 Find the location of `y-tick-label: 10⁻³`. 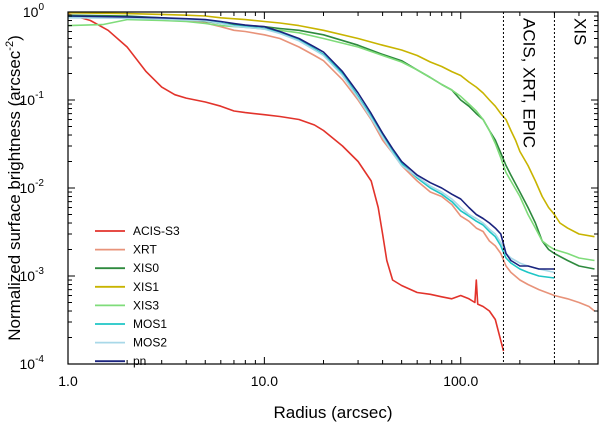

y-tick-label: 10⁻³ is located at coordinates (32, 275).